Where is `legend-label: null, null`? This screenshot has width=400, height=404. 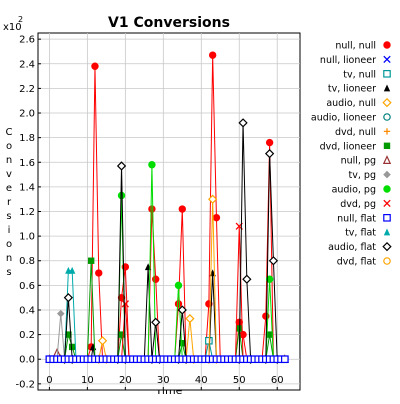 legend-label: null, null is located at coordinates (355, 46).